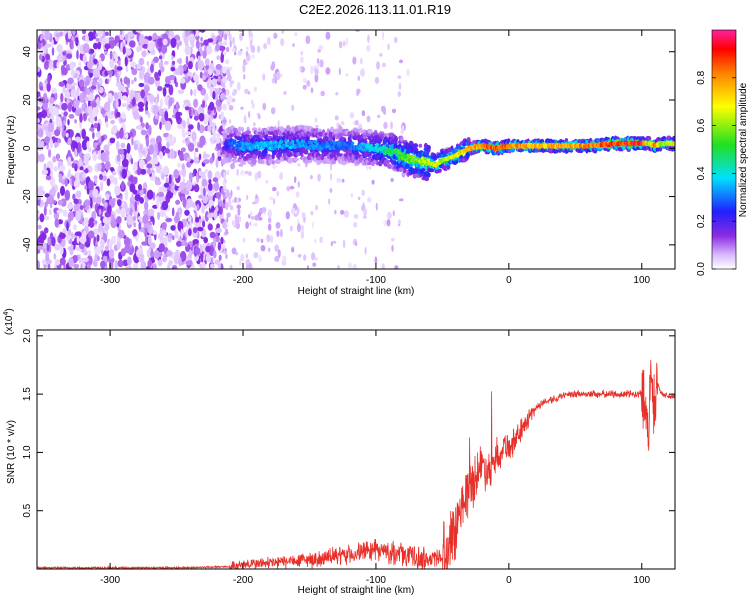  What do you see at coordinates (371, 145) in the screenshot?
I see `spectrogram-ridge-core` at bounding box center [371, 145].